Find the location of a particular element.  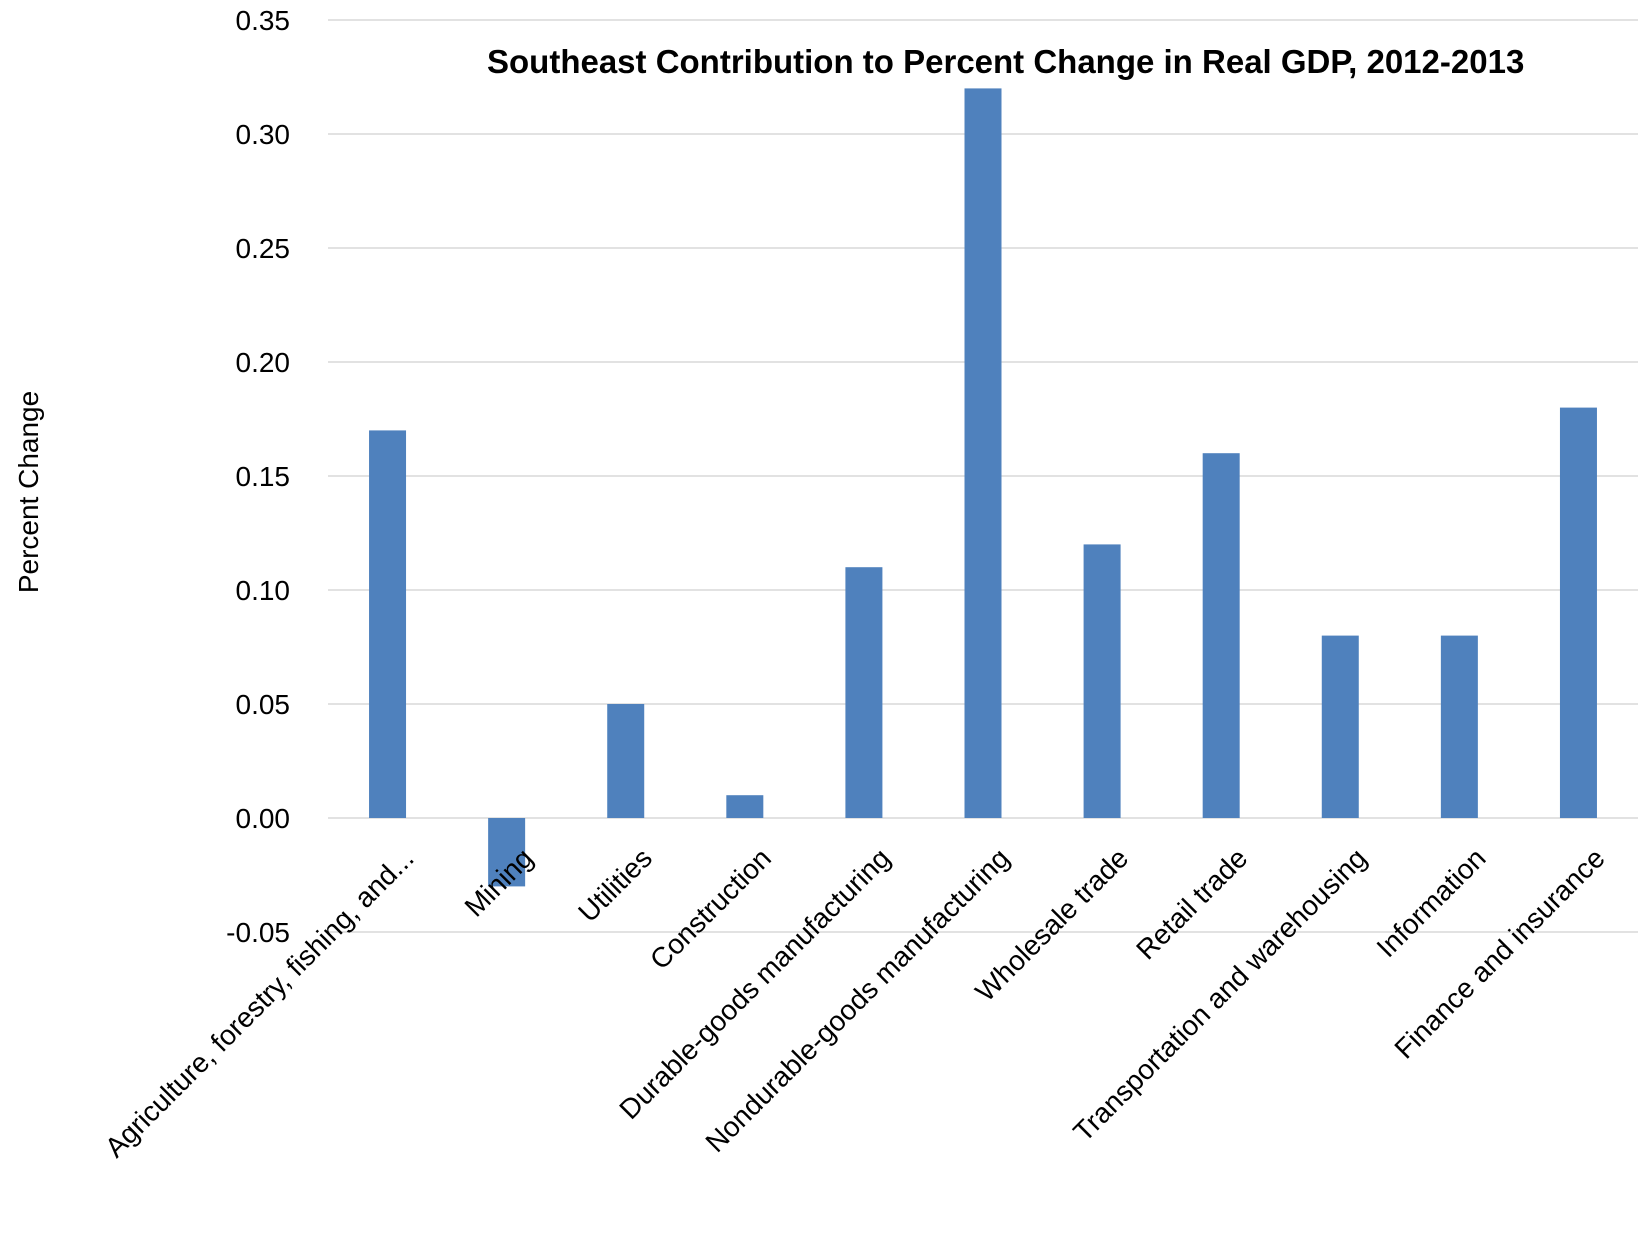

category-label: Information is located at coordinates (1431, 902).